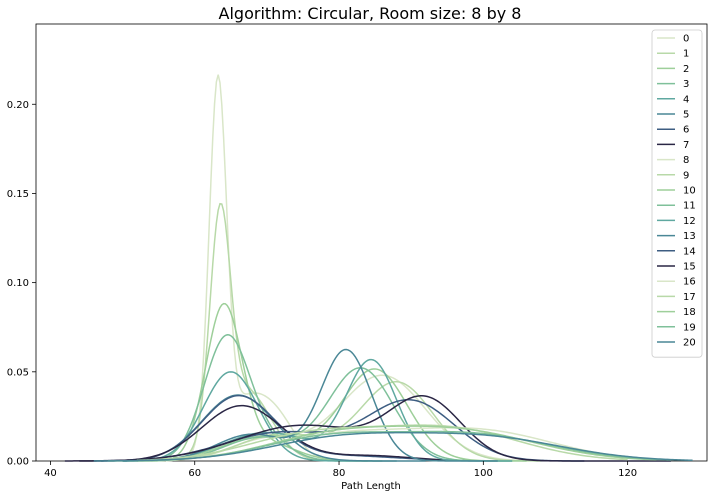 Image resolution: width=716 pixels, height=498 pixels. What do you see at coordinates (194, 473) in the screenshot?
I see `x-tick-label: 60` at bounding box center [194, 473].